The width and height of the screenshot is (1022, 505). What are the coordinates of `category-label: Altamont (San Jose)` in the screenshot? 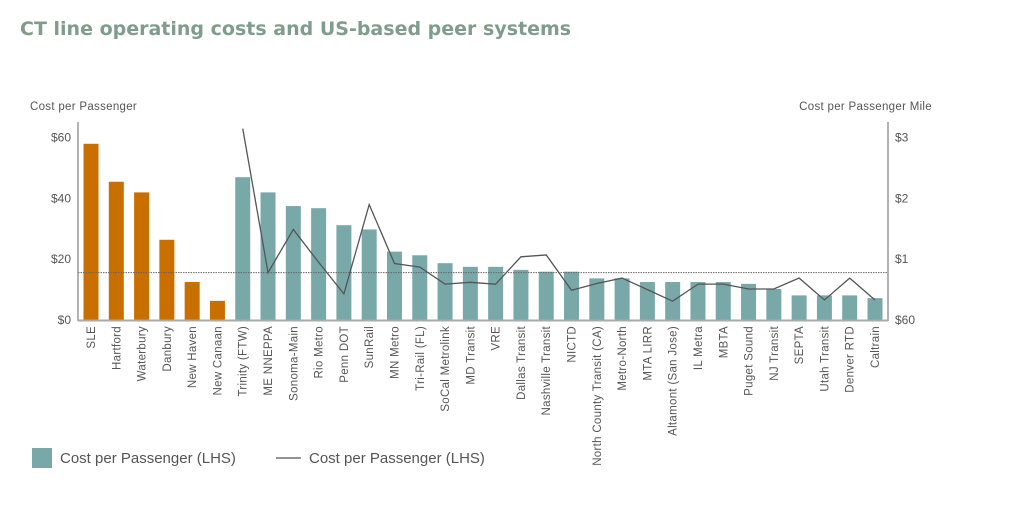 It's located at (674, 381).